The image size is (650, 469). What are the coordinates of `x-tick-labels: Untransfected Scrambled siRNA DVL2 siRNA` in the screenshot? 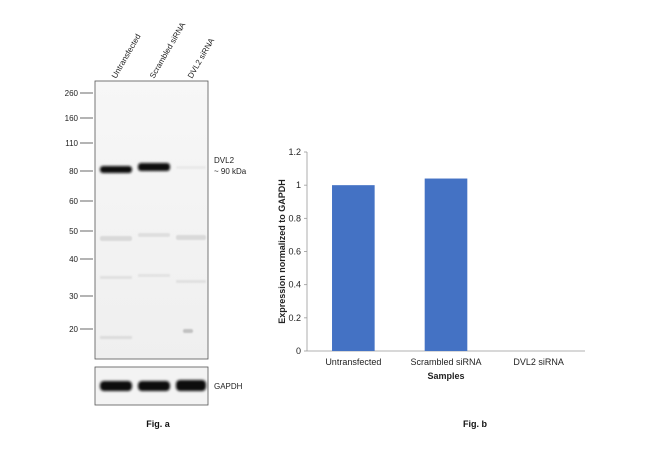 It's located at (444, 362).